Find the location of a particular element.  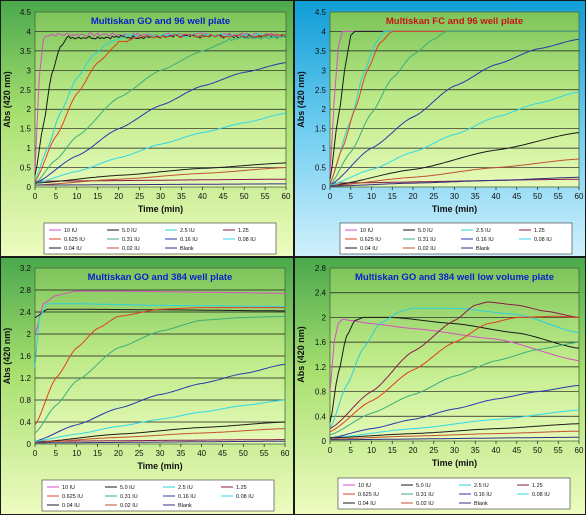

x-tick-label: 45 is located at coordinates (223, 196).